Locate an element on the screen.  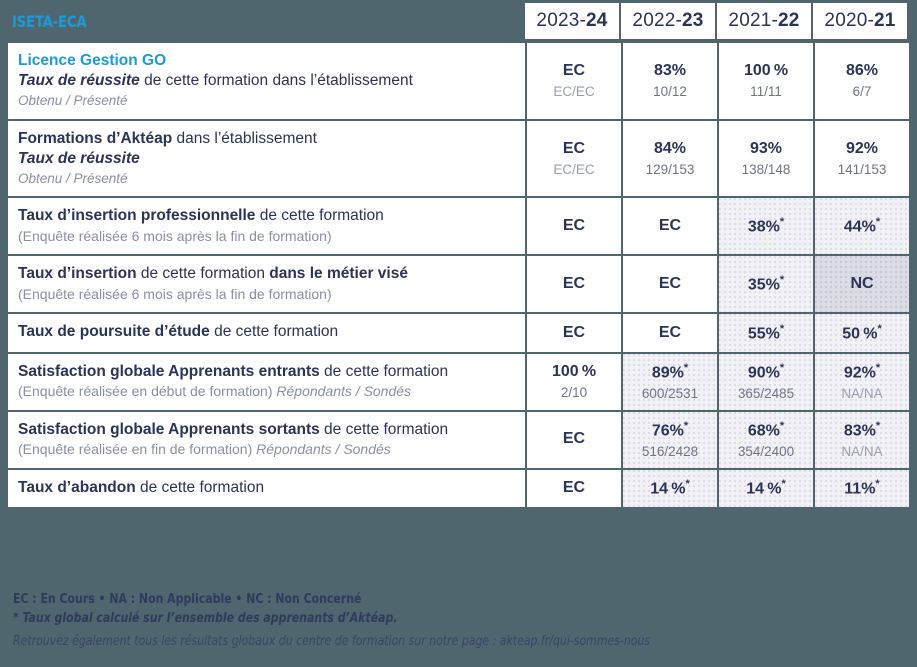
value-main: 14 %* is located at coordinates (766, 488).